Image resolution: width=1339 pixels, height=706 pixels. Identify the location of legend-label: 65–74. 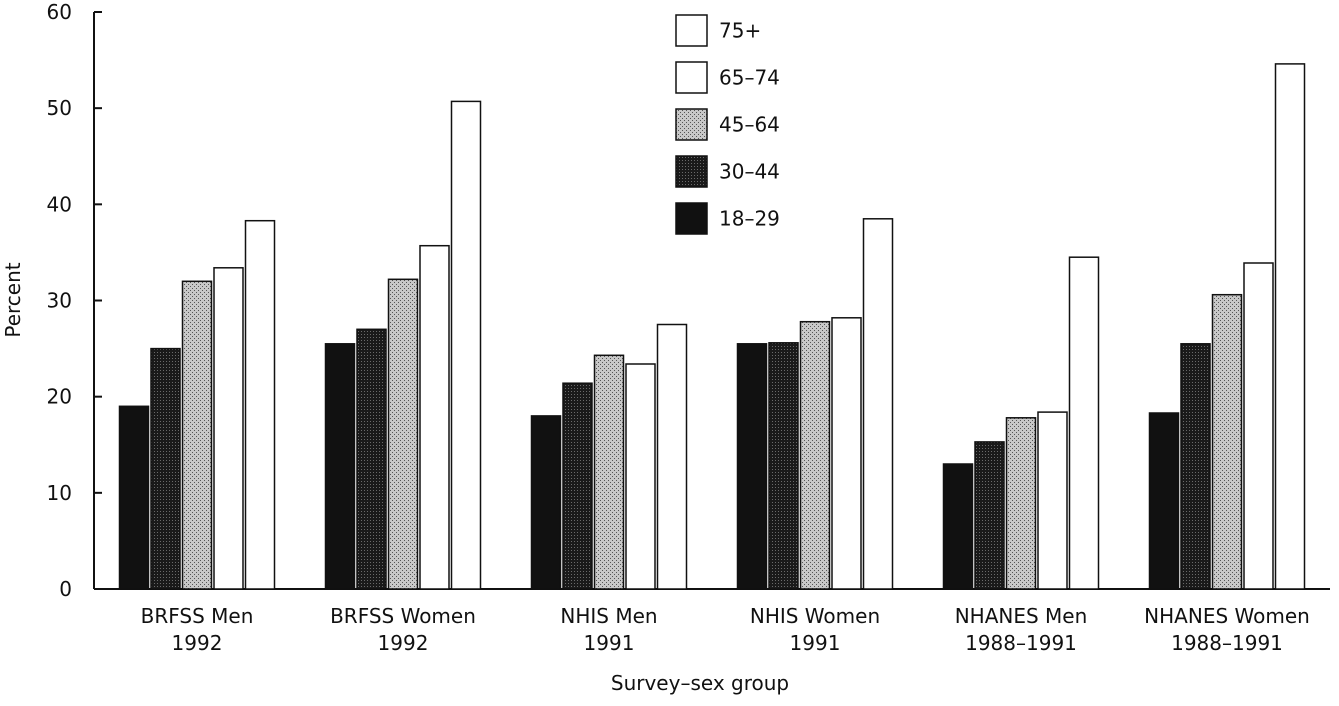
(749, 78).